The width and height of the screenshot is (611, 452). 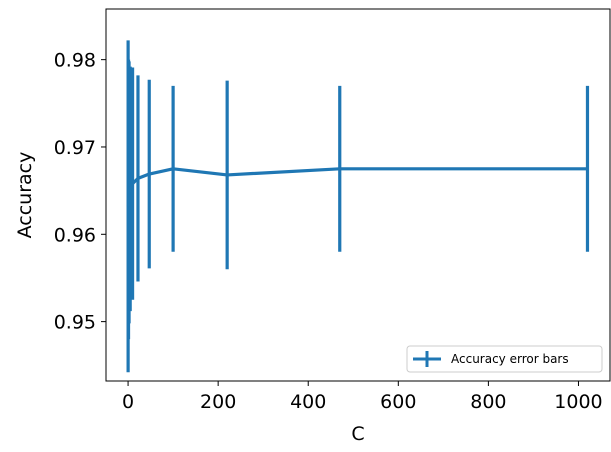 What do you see at coordinates (357, 434) in the screenshot?
I see `x-axis-label: C` at bounding box center [357, 434].